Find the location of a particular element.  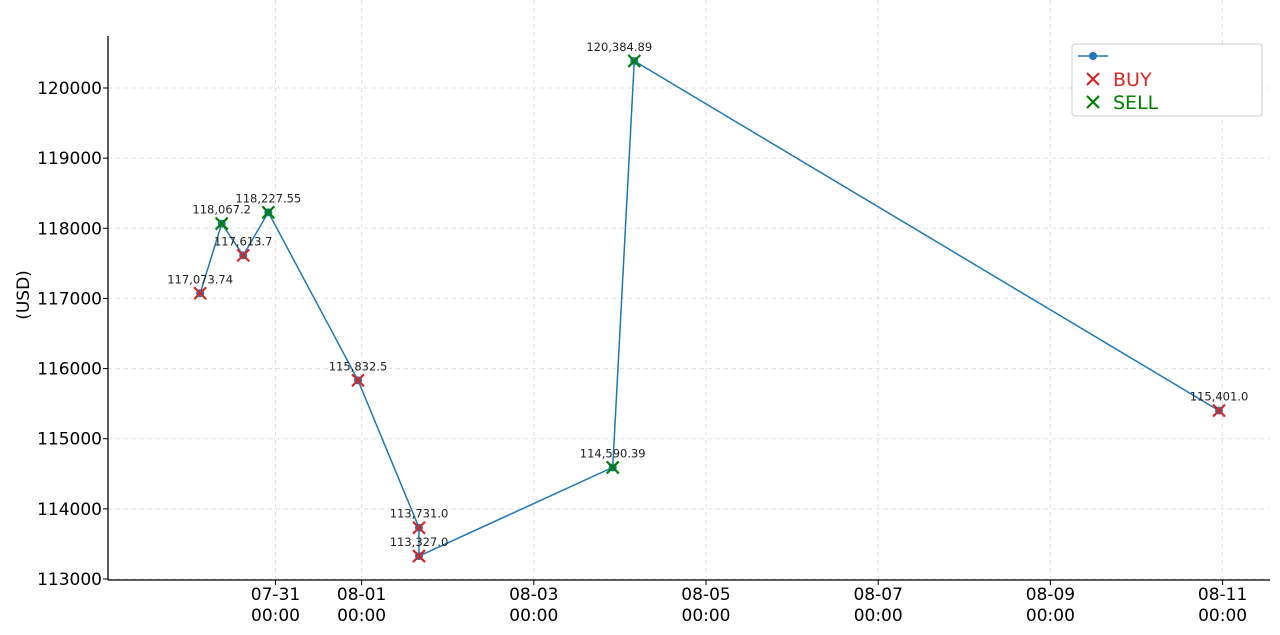

x-tick-date: 07-31 is located at coordinates (275, 595).